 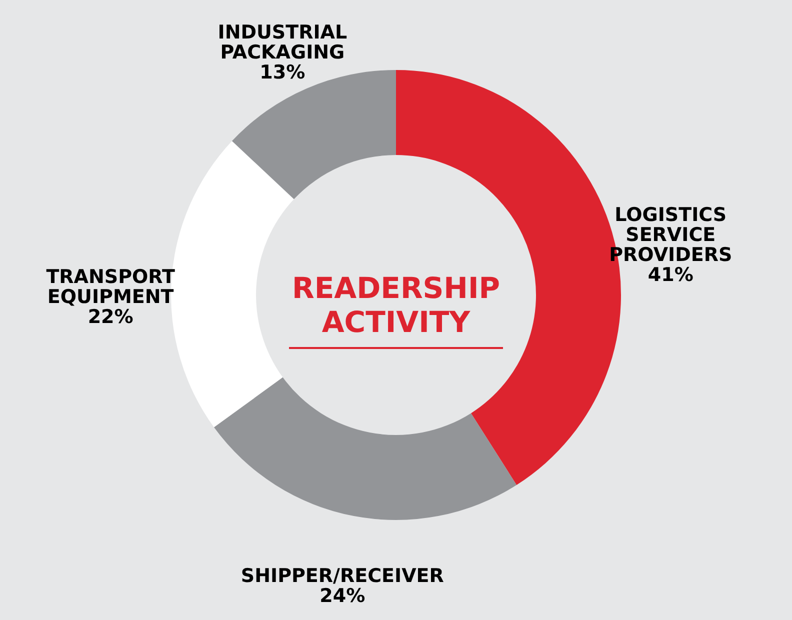 What do you see at coordinates (342, 575) in the screenshot?
I see `slice-label: SHIPPER/RECEIVER` at bounding box center [342, 575].